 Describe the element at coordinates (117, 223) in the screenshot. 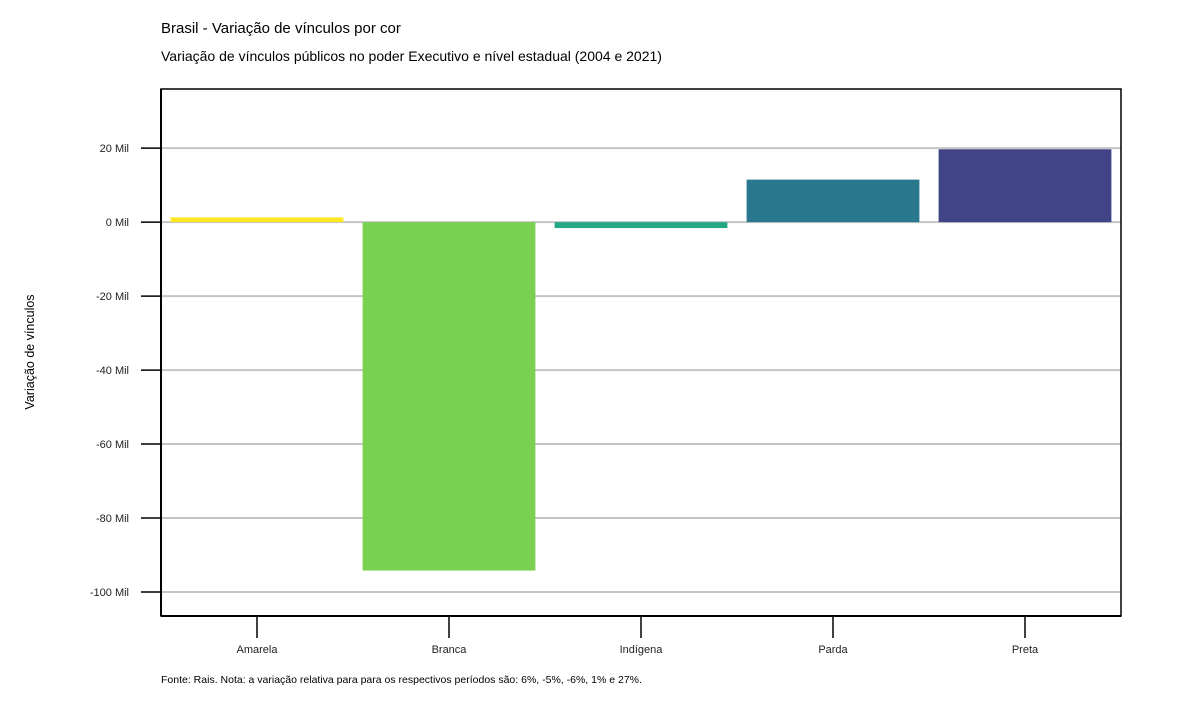

I see `y-tick-label: 0 Mil` at that location.